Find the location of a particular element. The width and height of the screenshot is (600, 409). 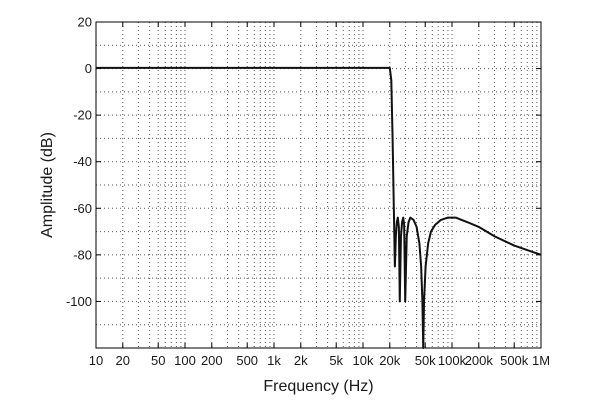

x-tick-label: 1M is located at coordinates (541, 360).